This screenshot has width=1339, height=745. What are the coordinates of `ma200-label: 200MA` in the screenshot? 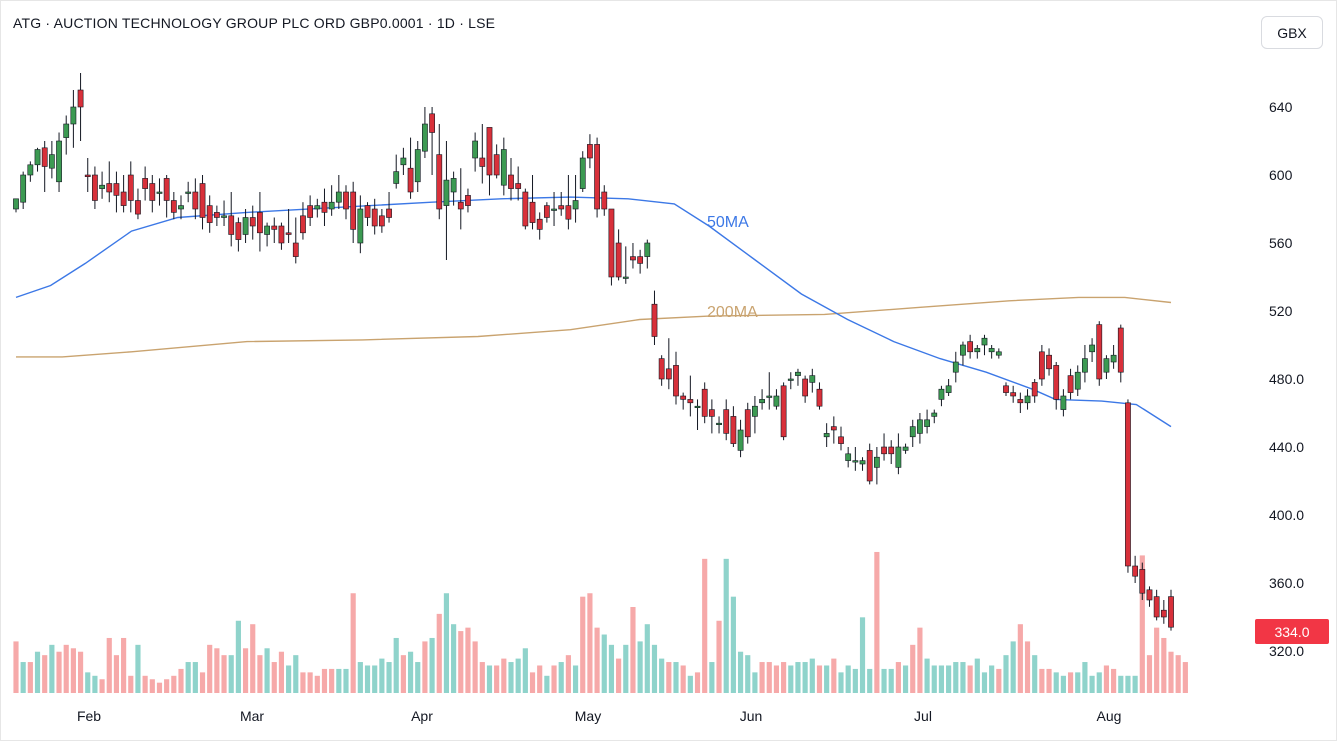 It's located at (732, 312).